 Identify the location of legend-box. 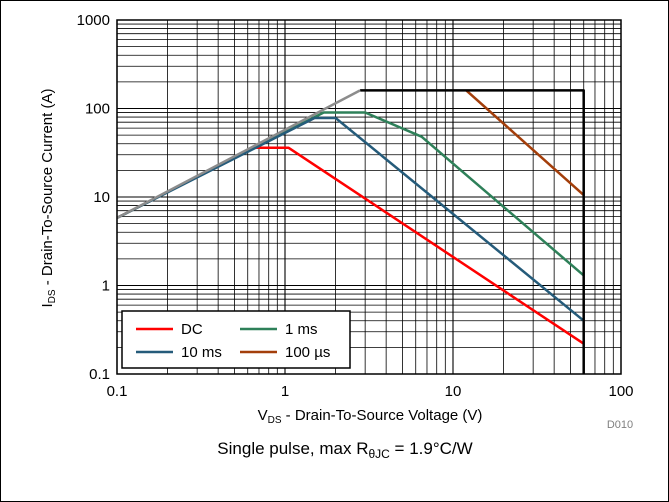
(236, 339).